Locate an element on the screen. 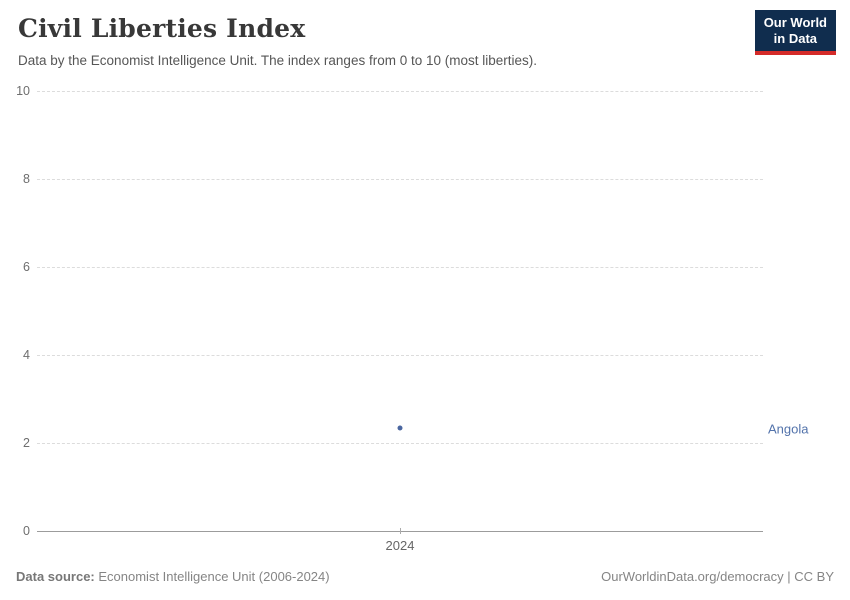 The width and height of the screenshot is (850, 600). data-point-angola is located at coordinates (400, 428).